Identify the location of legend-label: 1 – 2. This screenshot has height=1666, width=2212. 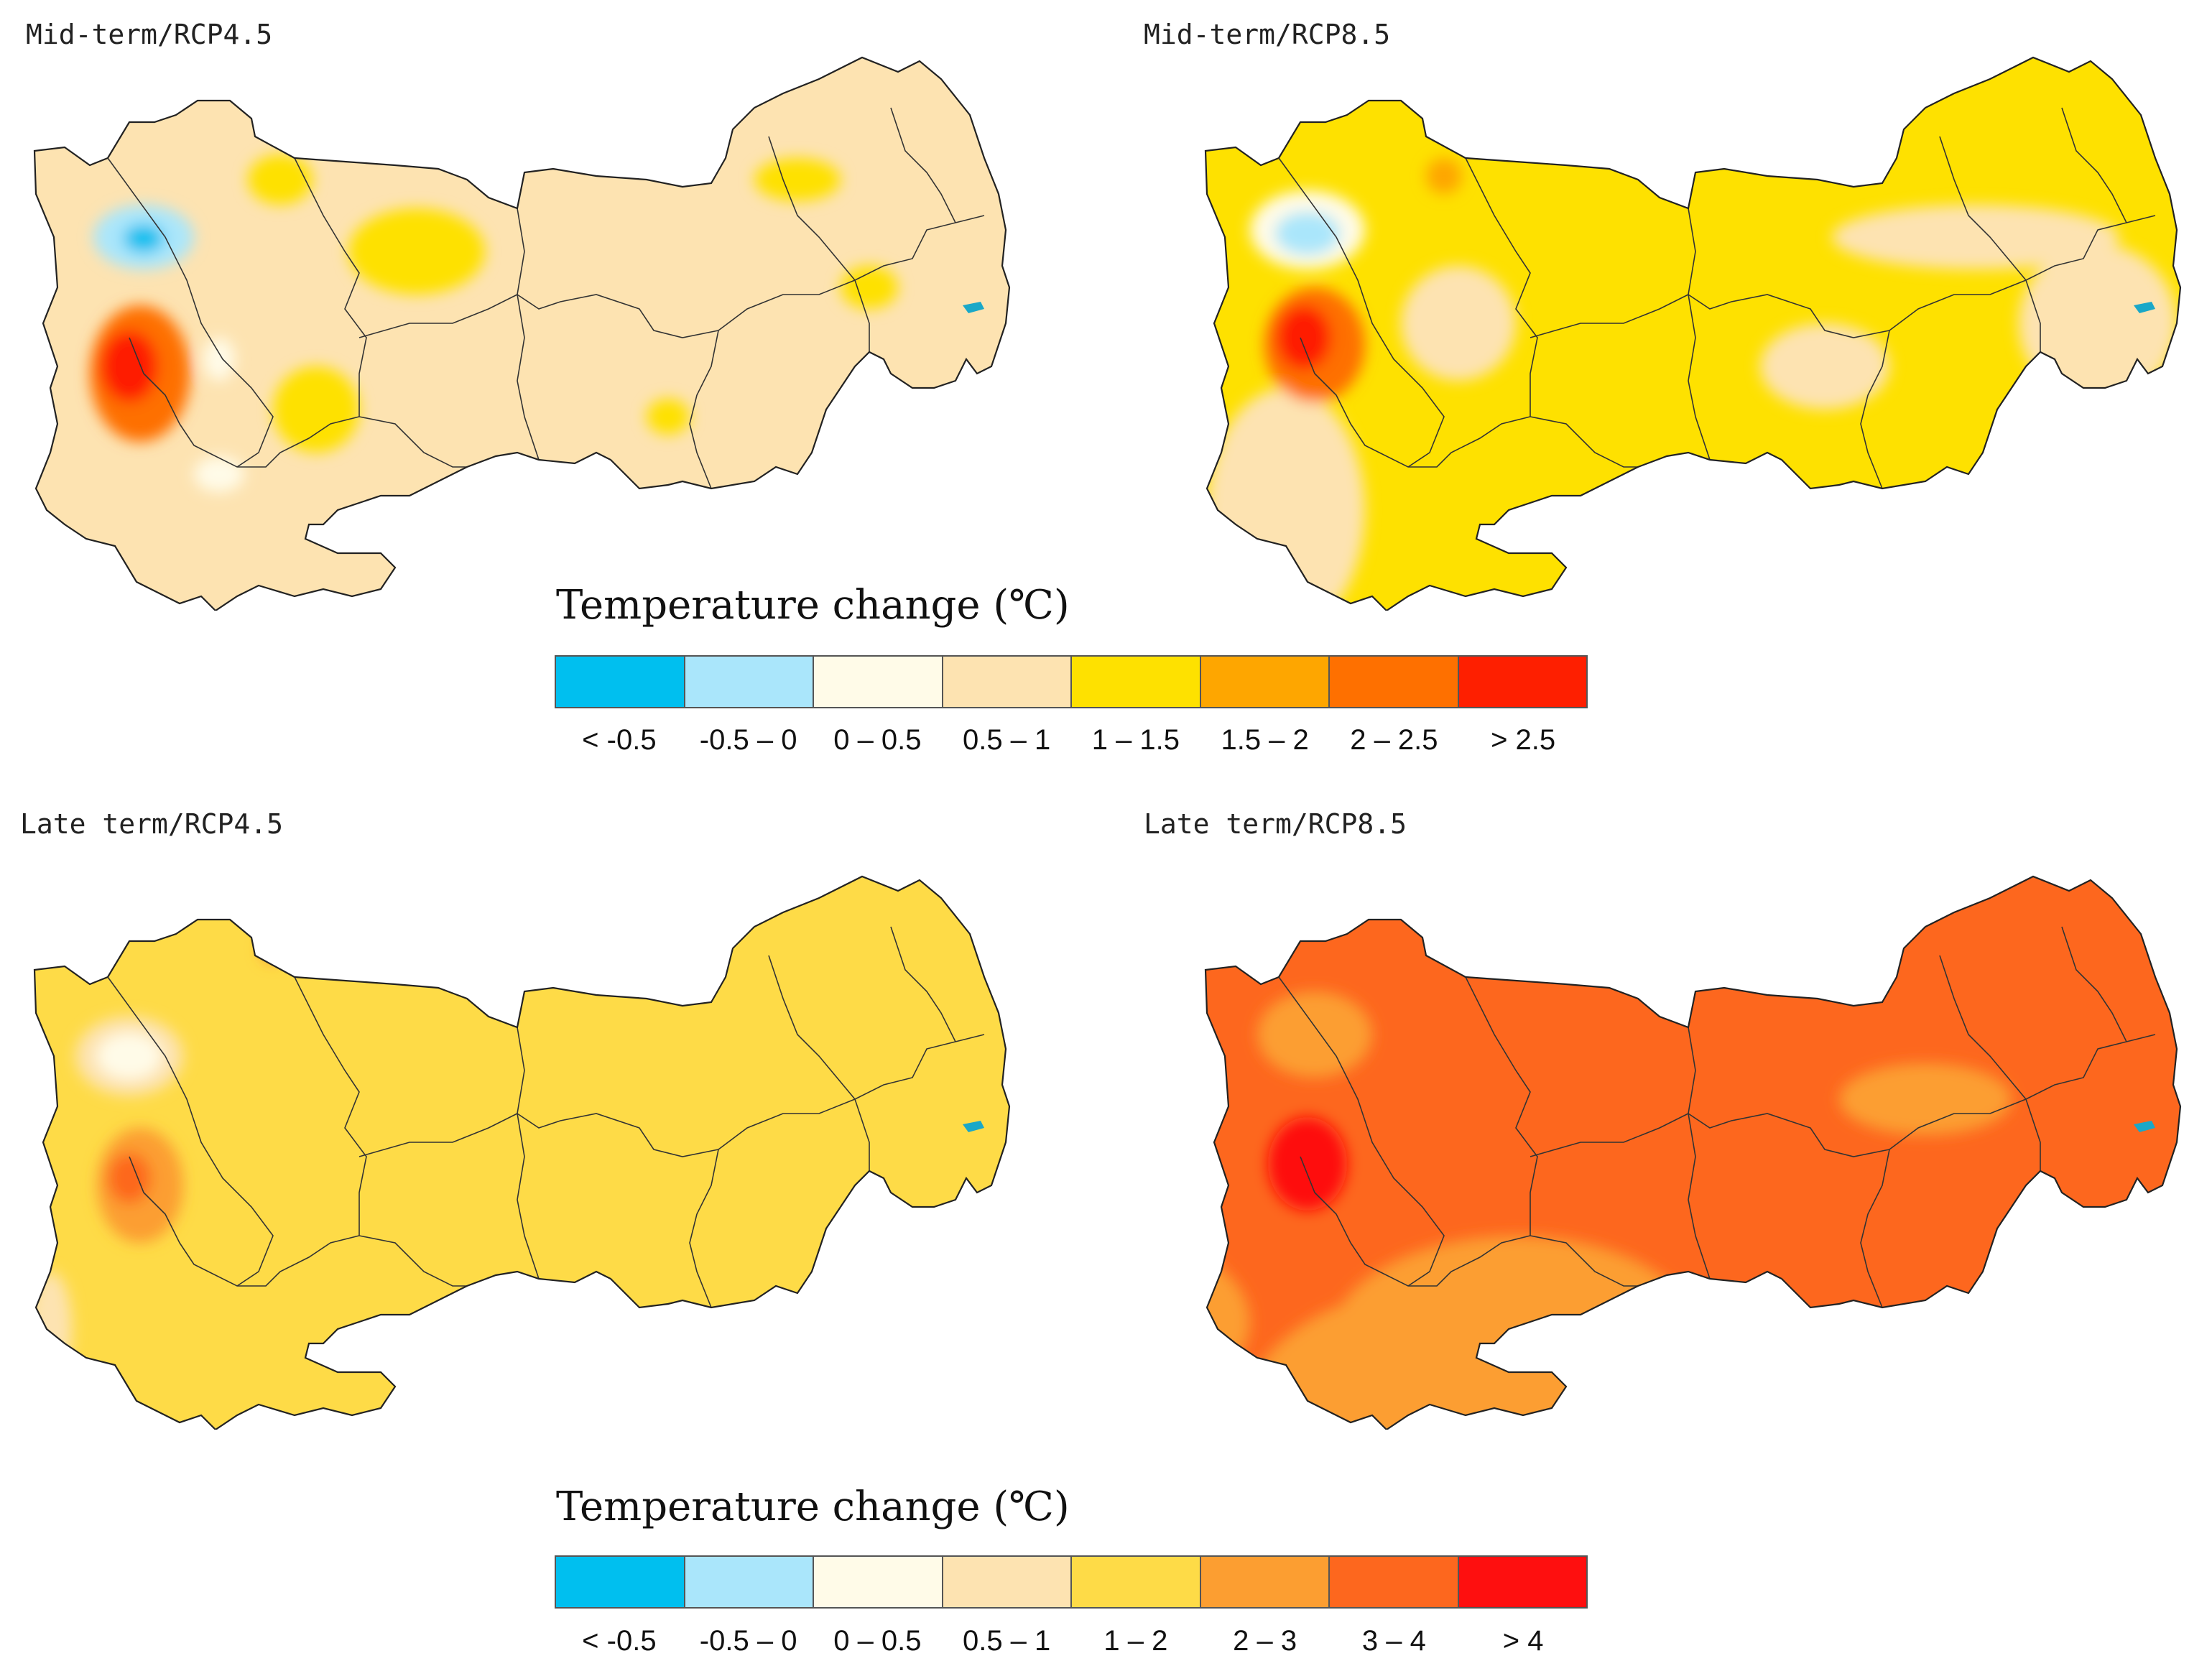
(1135, 1641).